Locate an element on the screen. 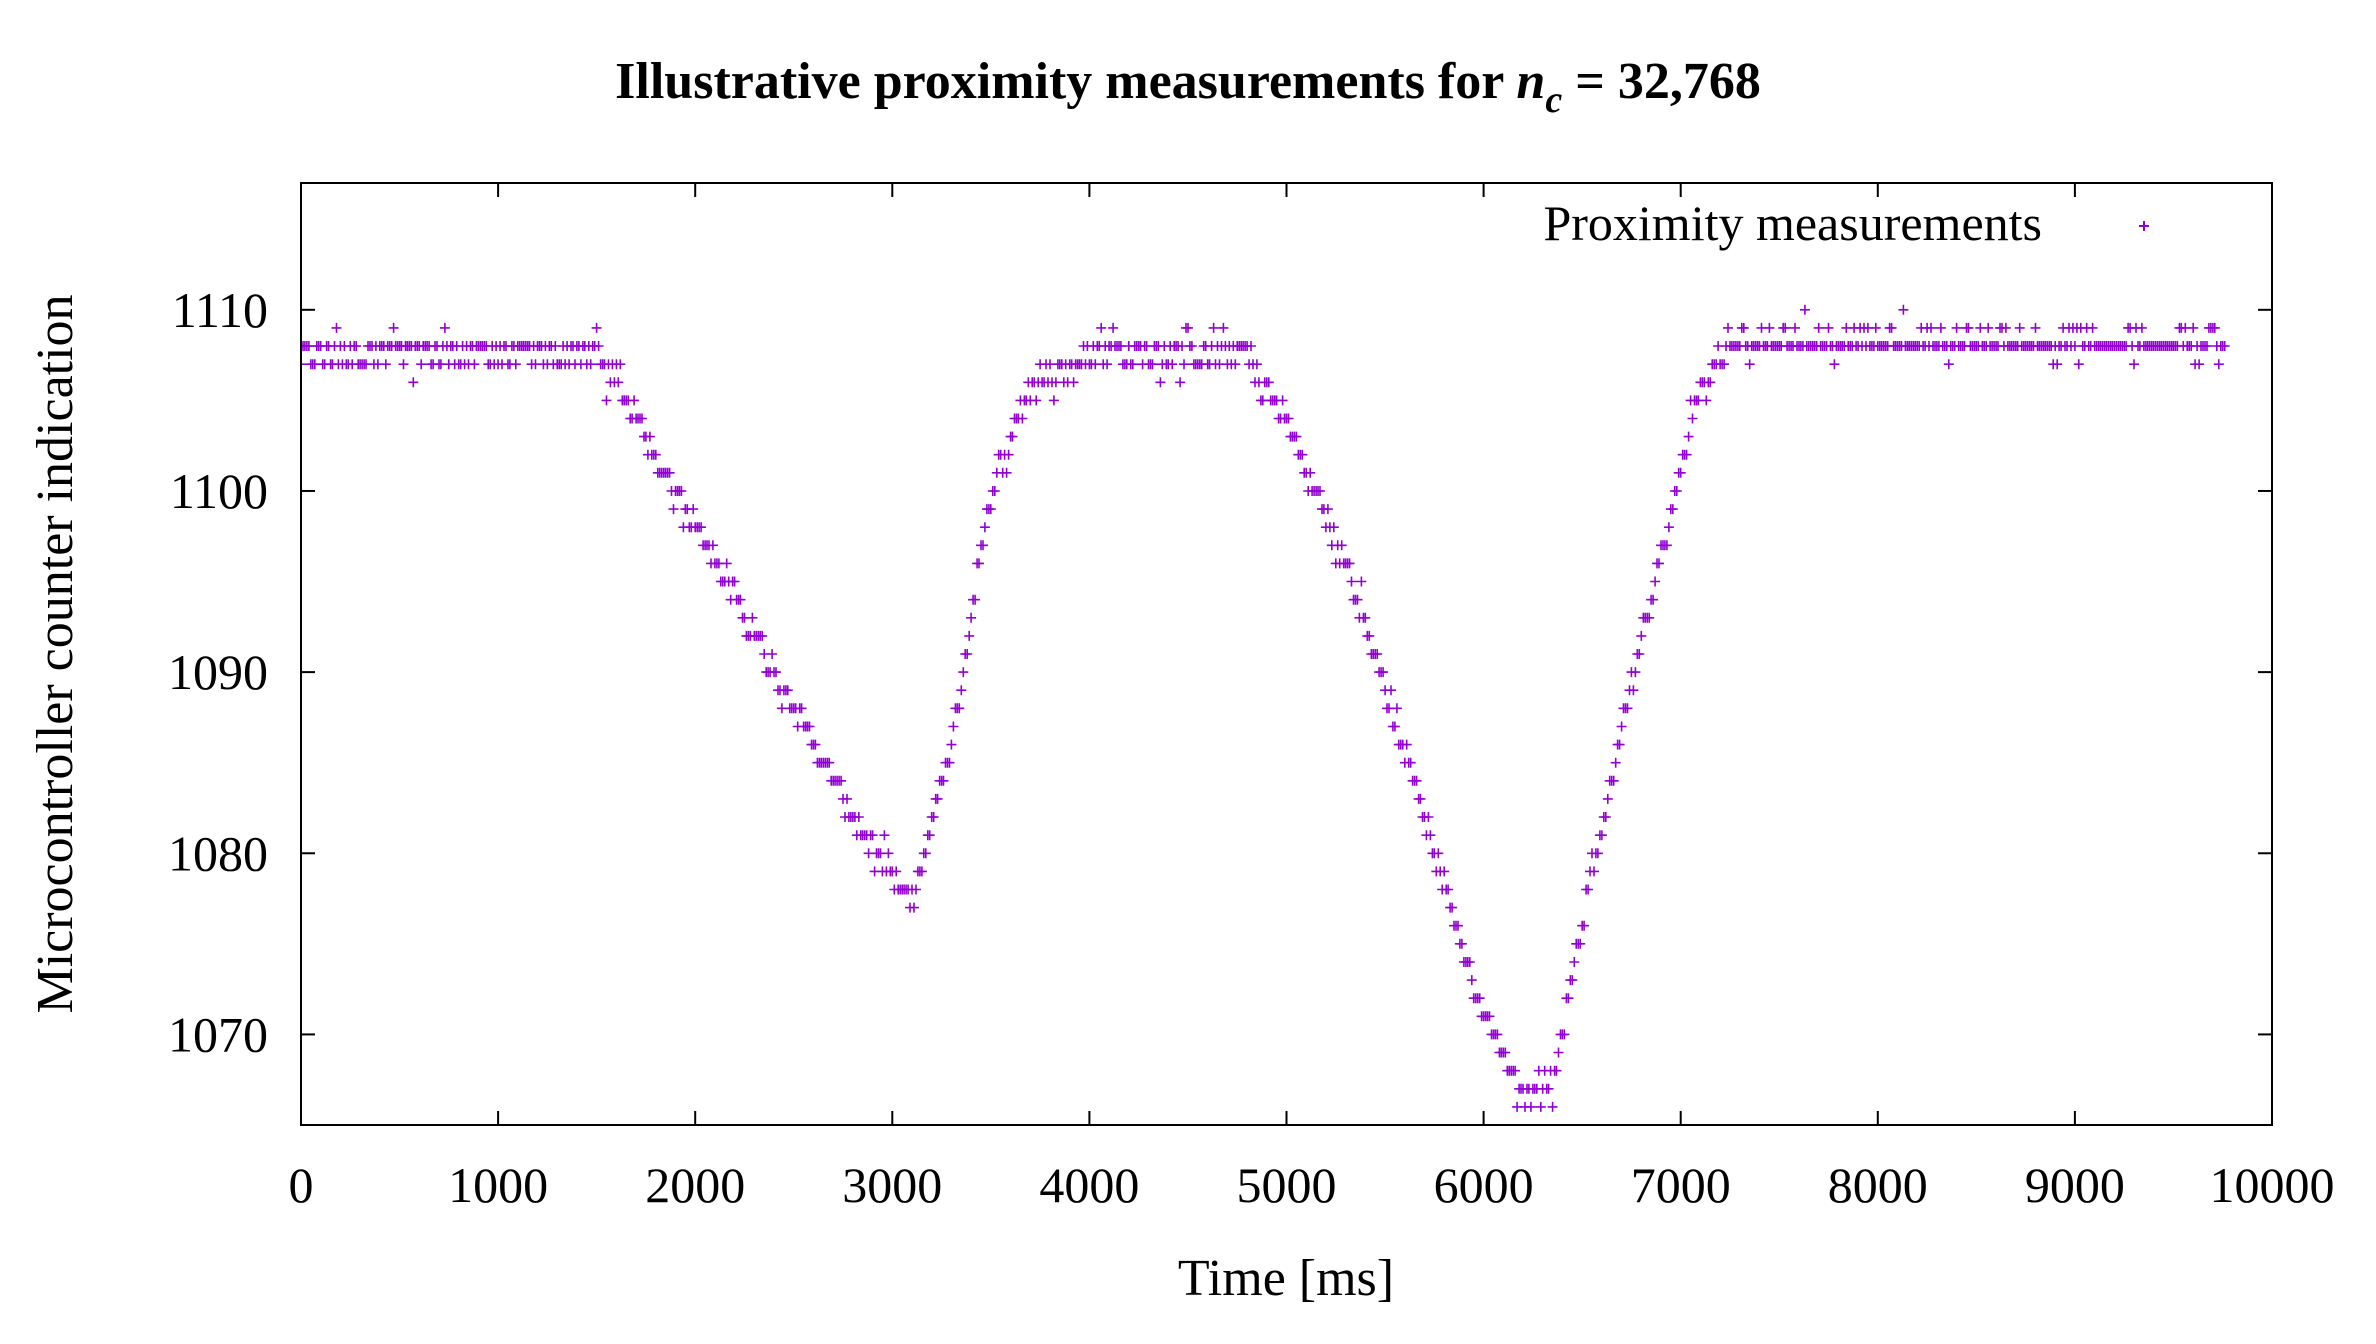 The height and width of the screenshot is (1344, 2376). x-tick-label: 10000 is located at coordinates (2272, 1185).